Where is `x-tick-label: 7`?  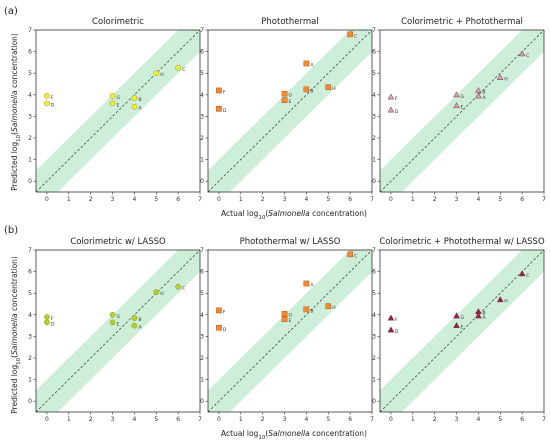 x-tick-label: 7 is located at coordinates (372, 419).